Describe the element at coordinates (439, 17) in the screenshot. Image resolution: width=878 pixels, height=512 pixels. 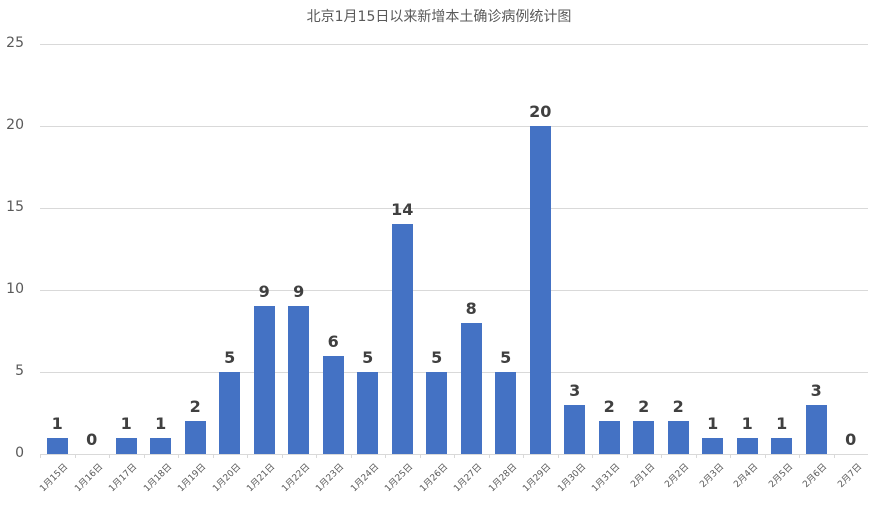
I see `chart-title: 北京1月15日以来新增本土确诊病例统计图` at that location.